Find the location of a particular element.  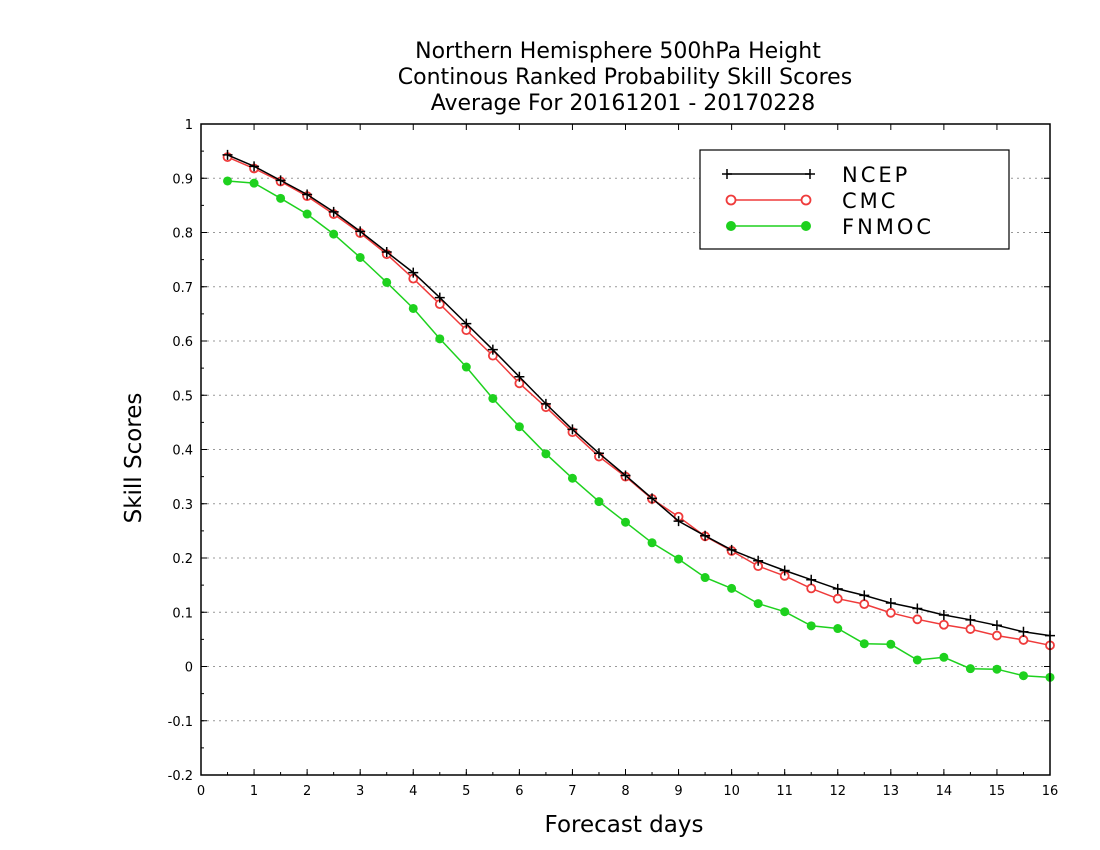

x-tick-label: 7 is located at coordinates (572, 791).